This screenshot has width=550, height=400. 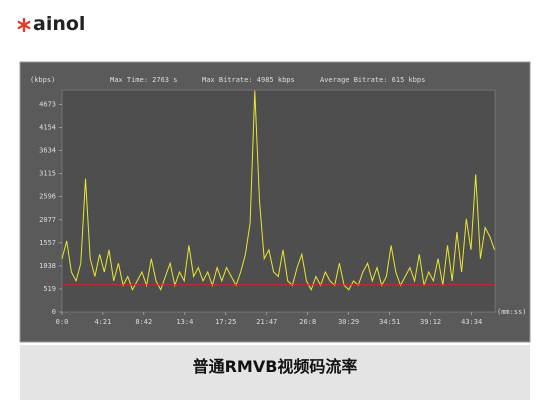 I want to click on reflection, so click(x=275, y=372).